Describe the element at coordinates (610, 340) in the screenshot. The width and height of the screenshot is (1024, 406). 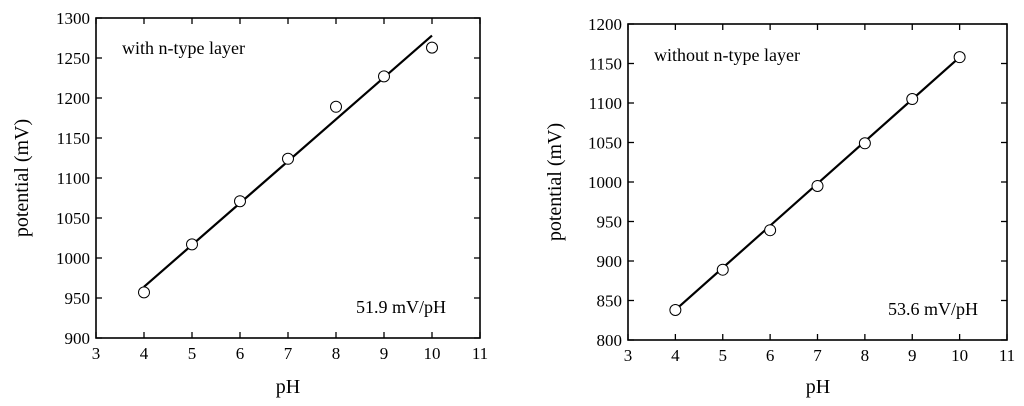
I see `y-tick-label: 800` at that location.